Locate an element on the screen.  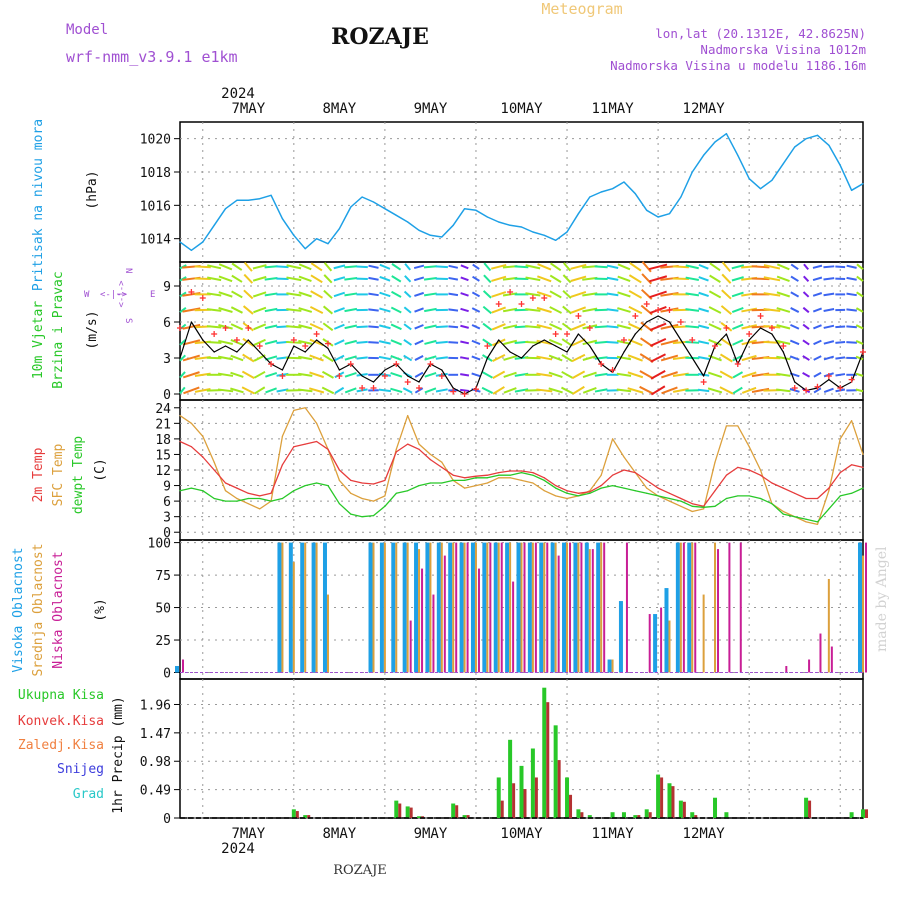
wind-panel: 0 3 6 9 is located at coordinates (514, 332).